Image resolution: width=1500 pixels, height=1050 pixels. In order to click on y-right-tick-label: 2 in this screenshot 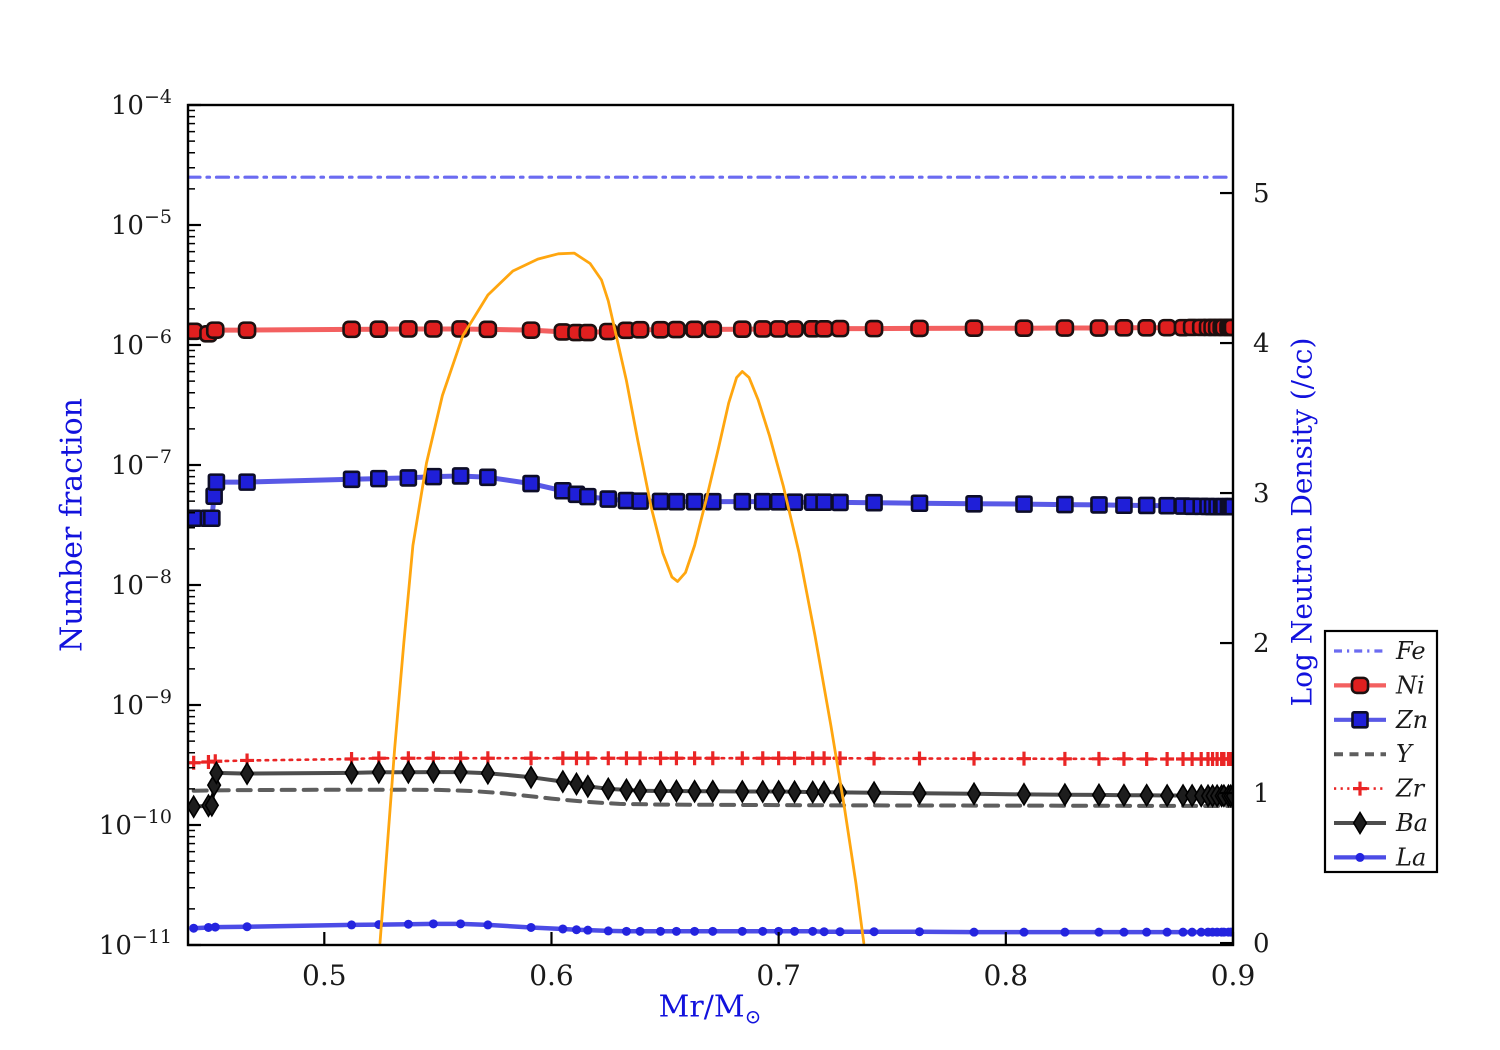, I will do `click(1261, 644)`.